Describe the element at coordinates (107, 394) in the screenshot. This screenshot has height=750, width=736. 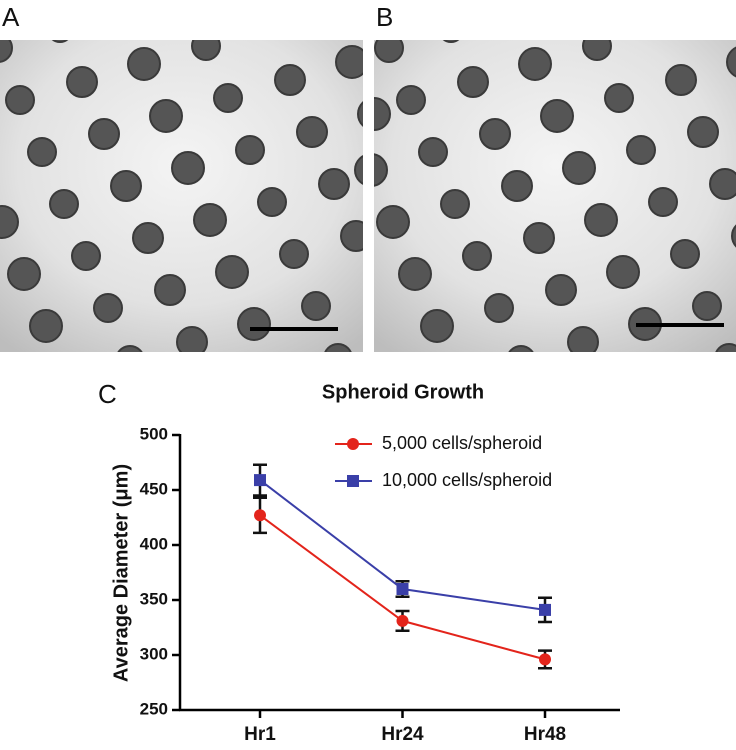
I see `panel-label: C` at that location.